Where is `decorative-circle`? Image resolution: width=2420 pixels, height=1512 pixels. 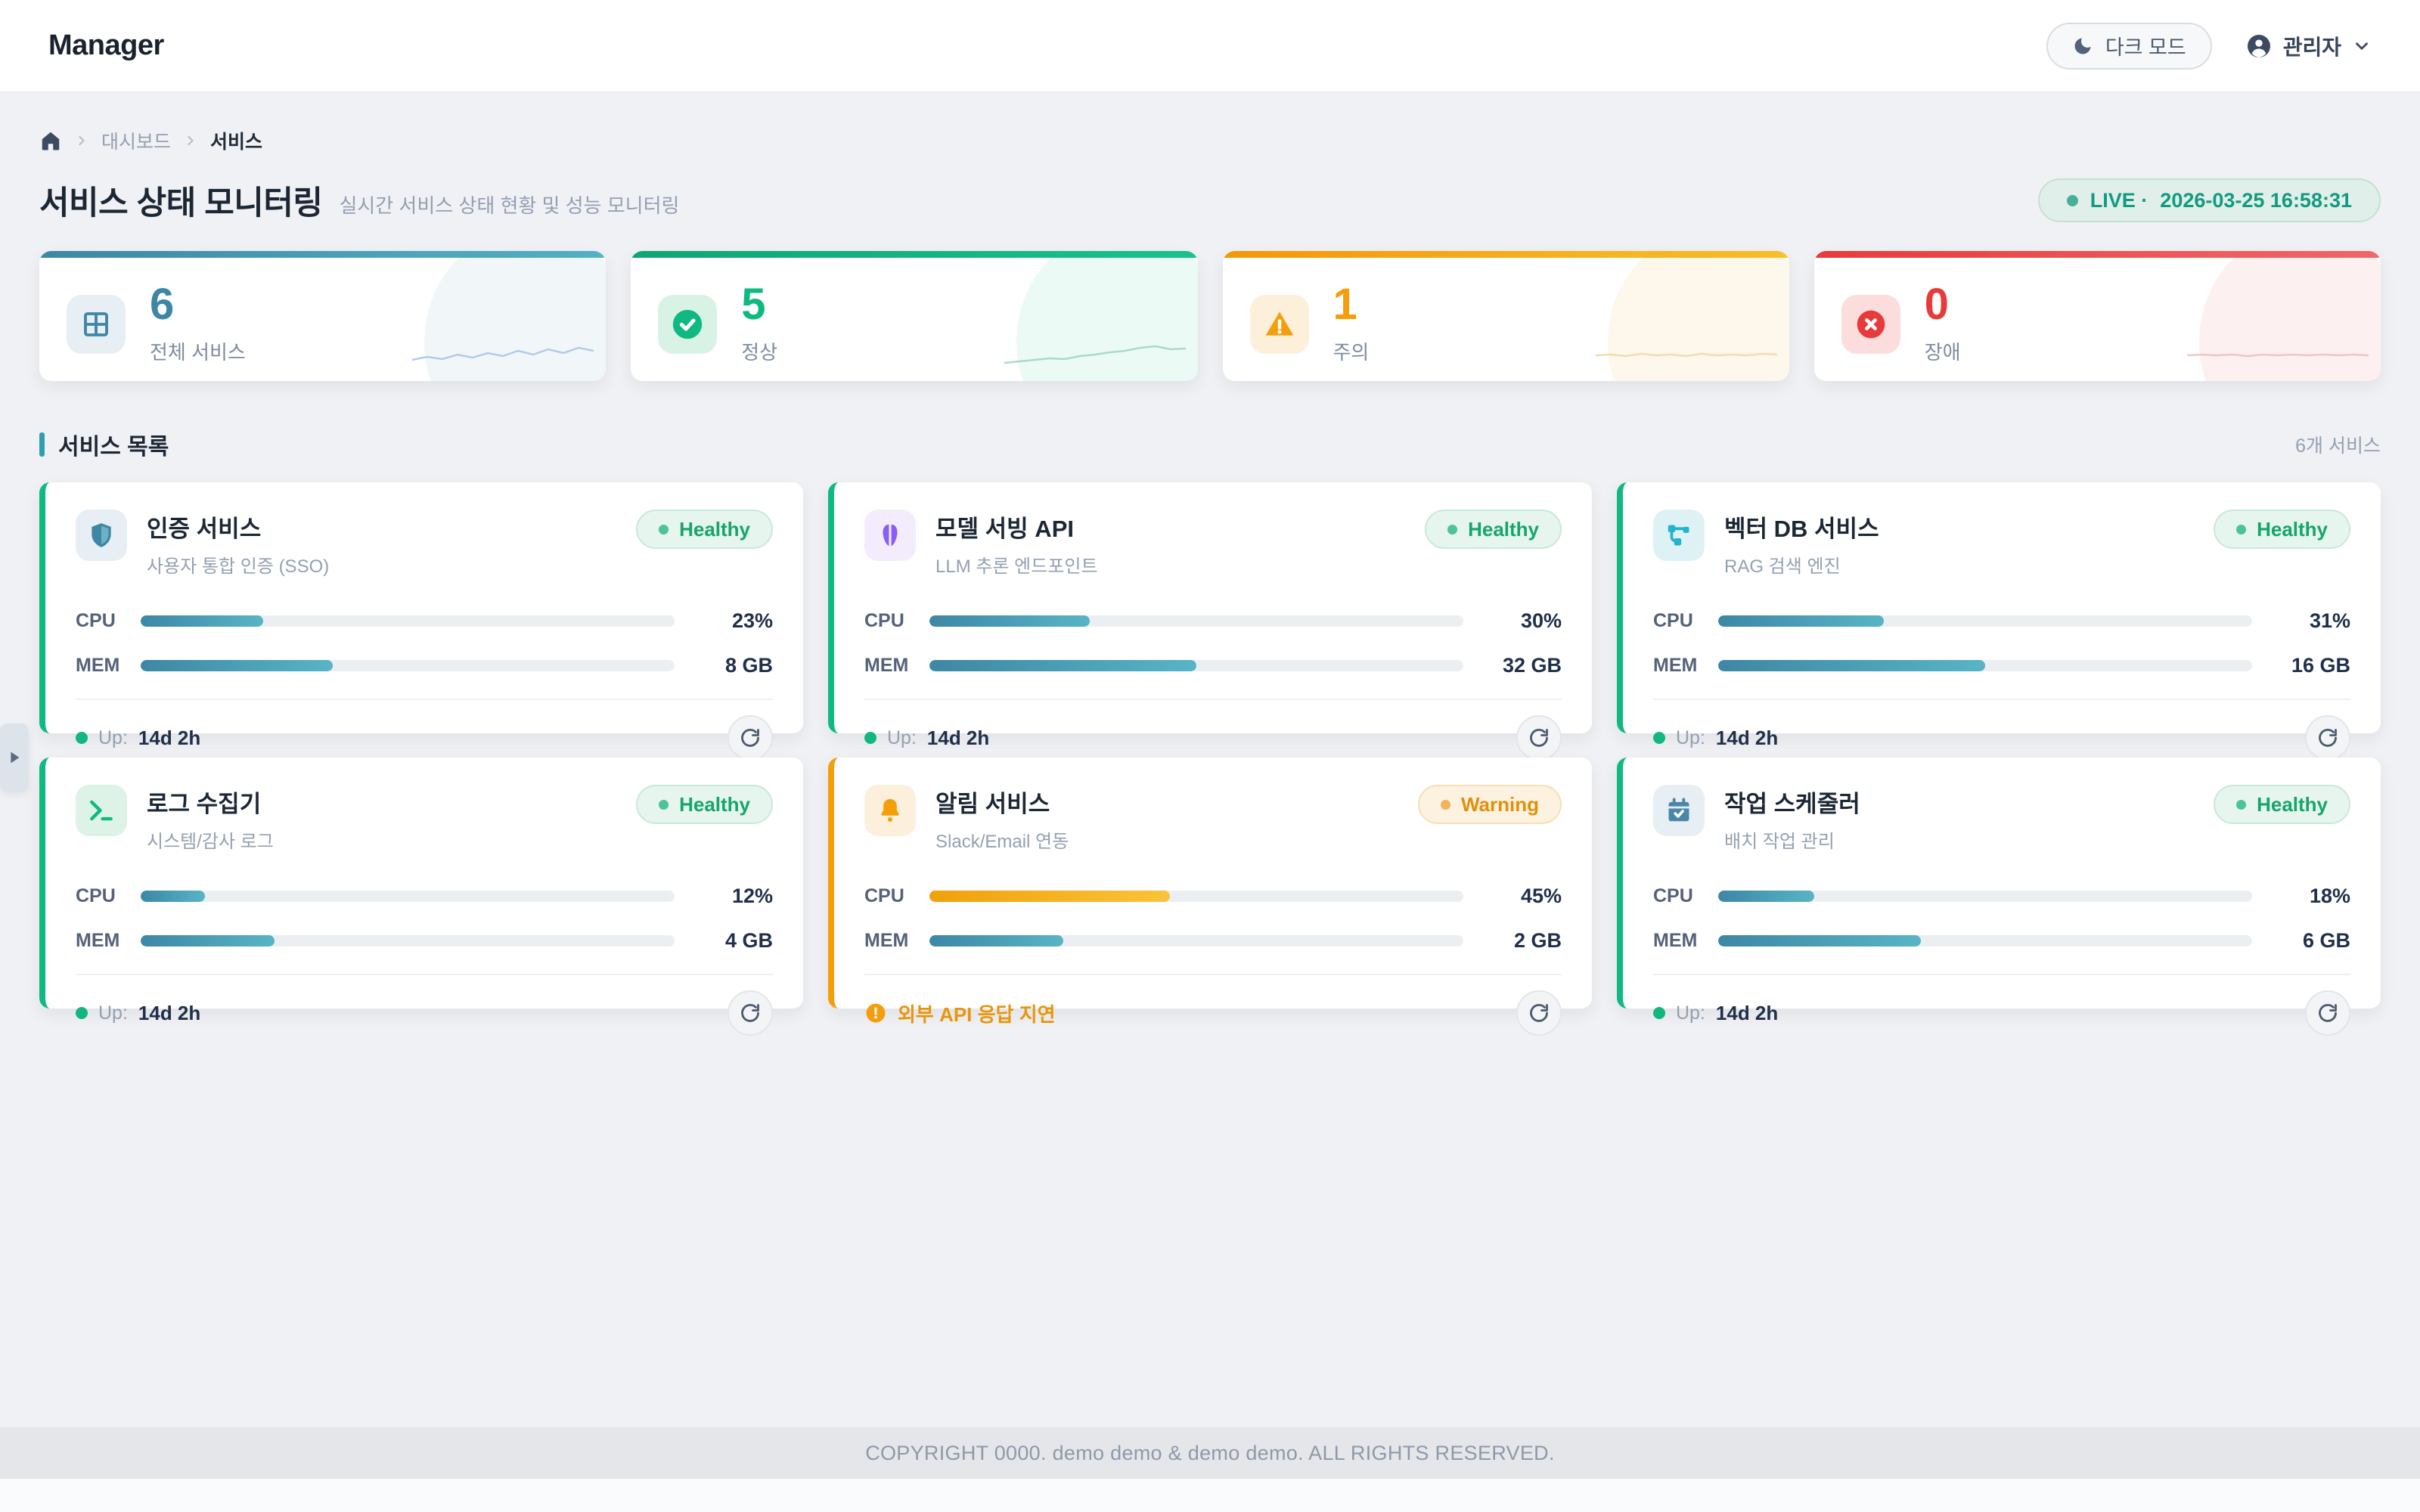
decorative-circle is located at coordinates (2290, 316).